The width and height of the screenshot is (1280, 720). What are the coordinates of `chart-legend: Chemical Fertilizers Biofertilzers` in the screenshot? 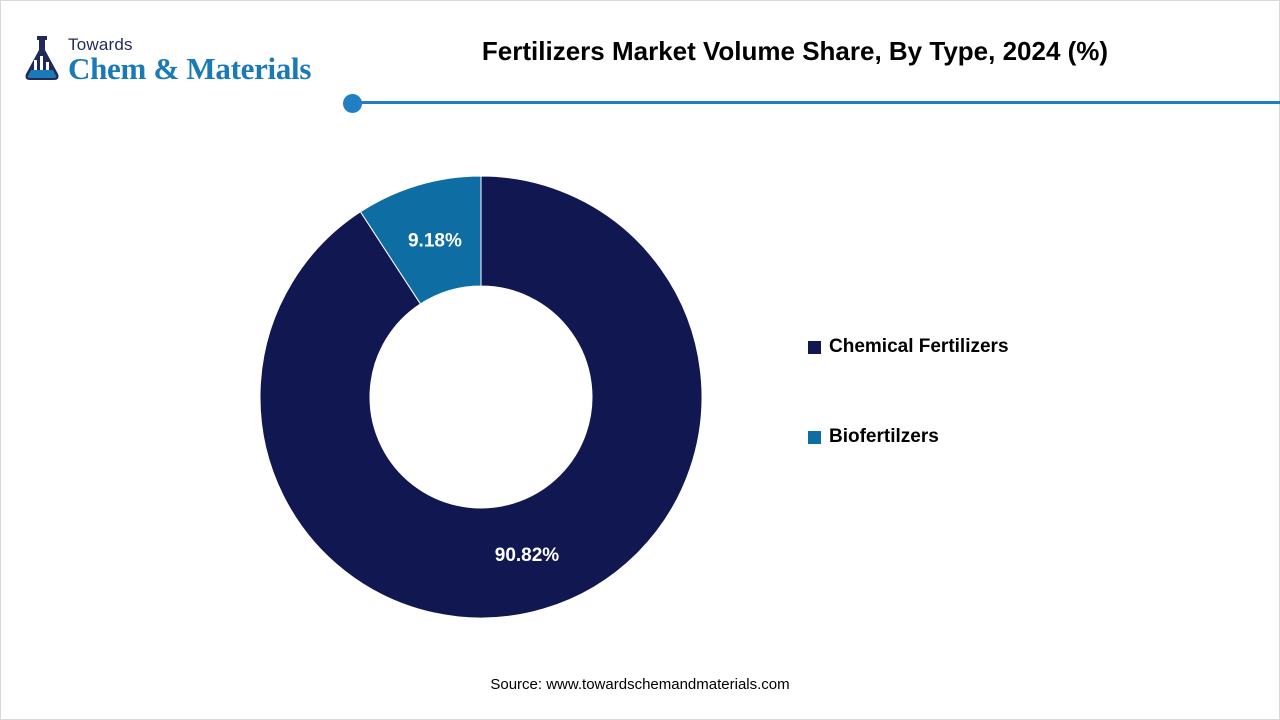 It's located at (908, 424).